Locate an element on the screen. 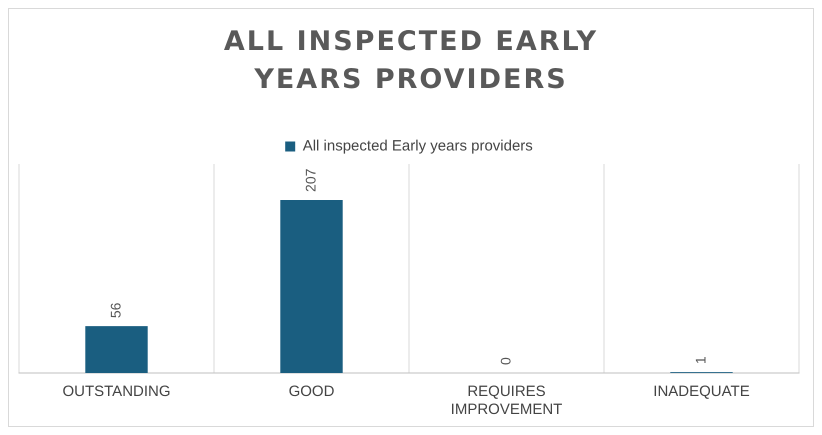  x-tick-label: GOOD is located at coordinates (311, 391).